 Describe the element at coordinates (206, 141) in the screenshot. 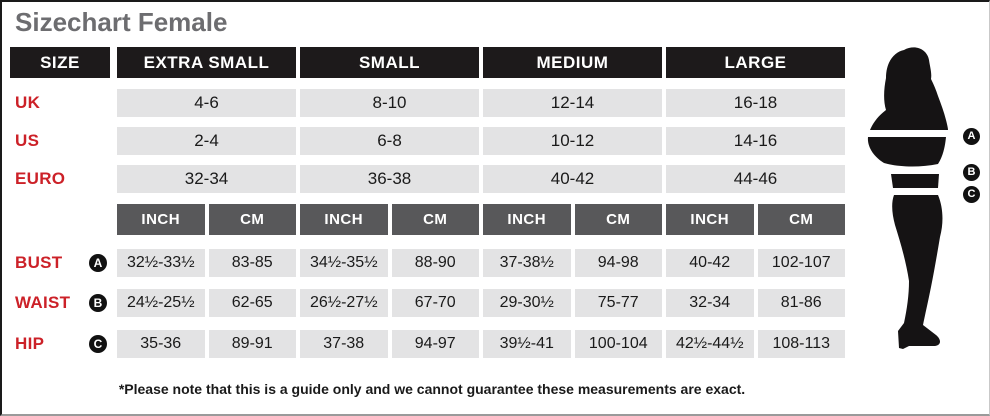

I see `cell-us-xs: 2-4` at that location.